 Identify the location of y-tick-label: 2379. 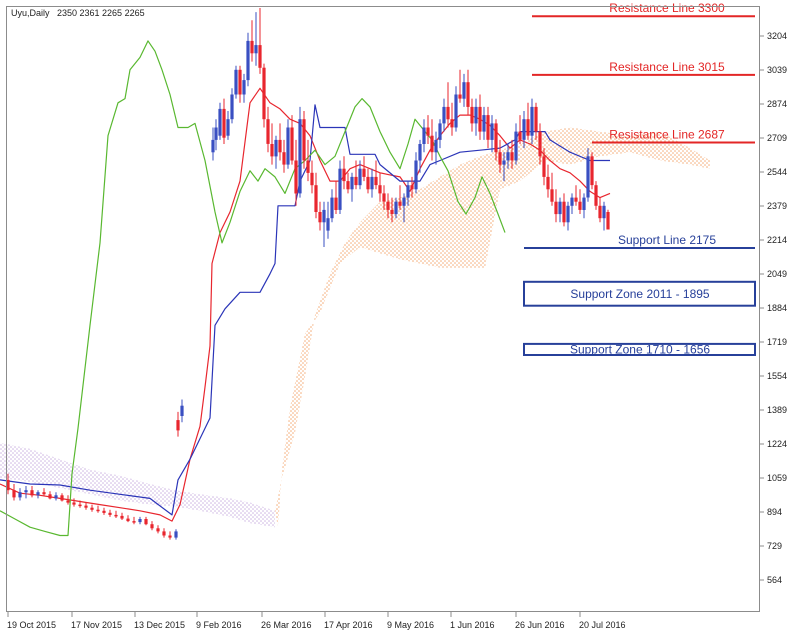
(777, 206).